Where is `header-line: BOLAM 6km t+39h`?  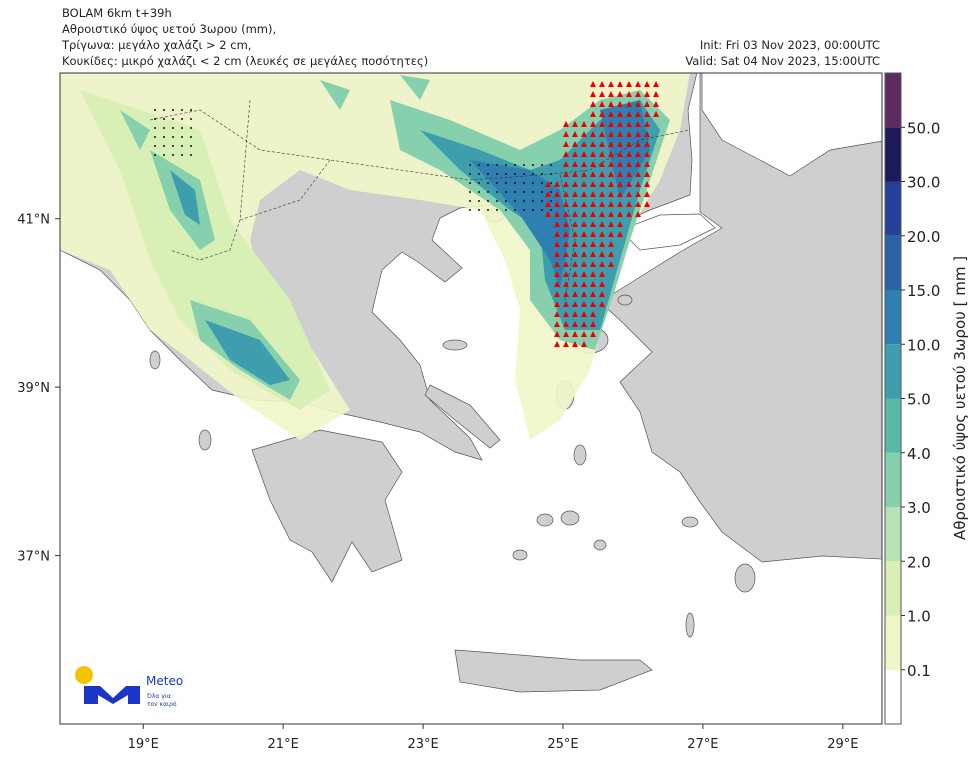 header-line: BOLAM 6km t+39h is located at coordinates (117, 13).